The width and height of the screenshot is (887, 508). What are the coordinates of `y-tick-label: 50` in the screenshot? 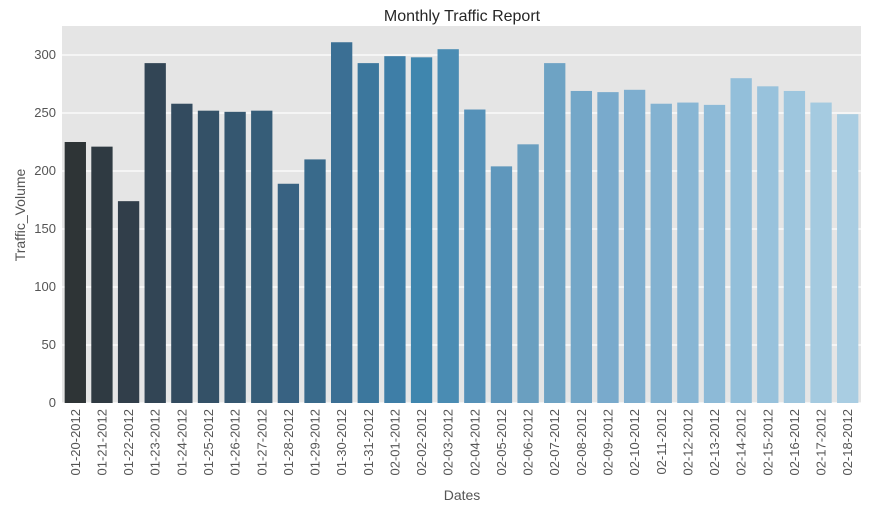 It's located at (49, 344).